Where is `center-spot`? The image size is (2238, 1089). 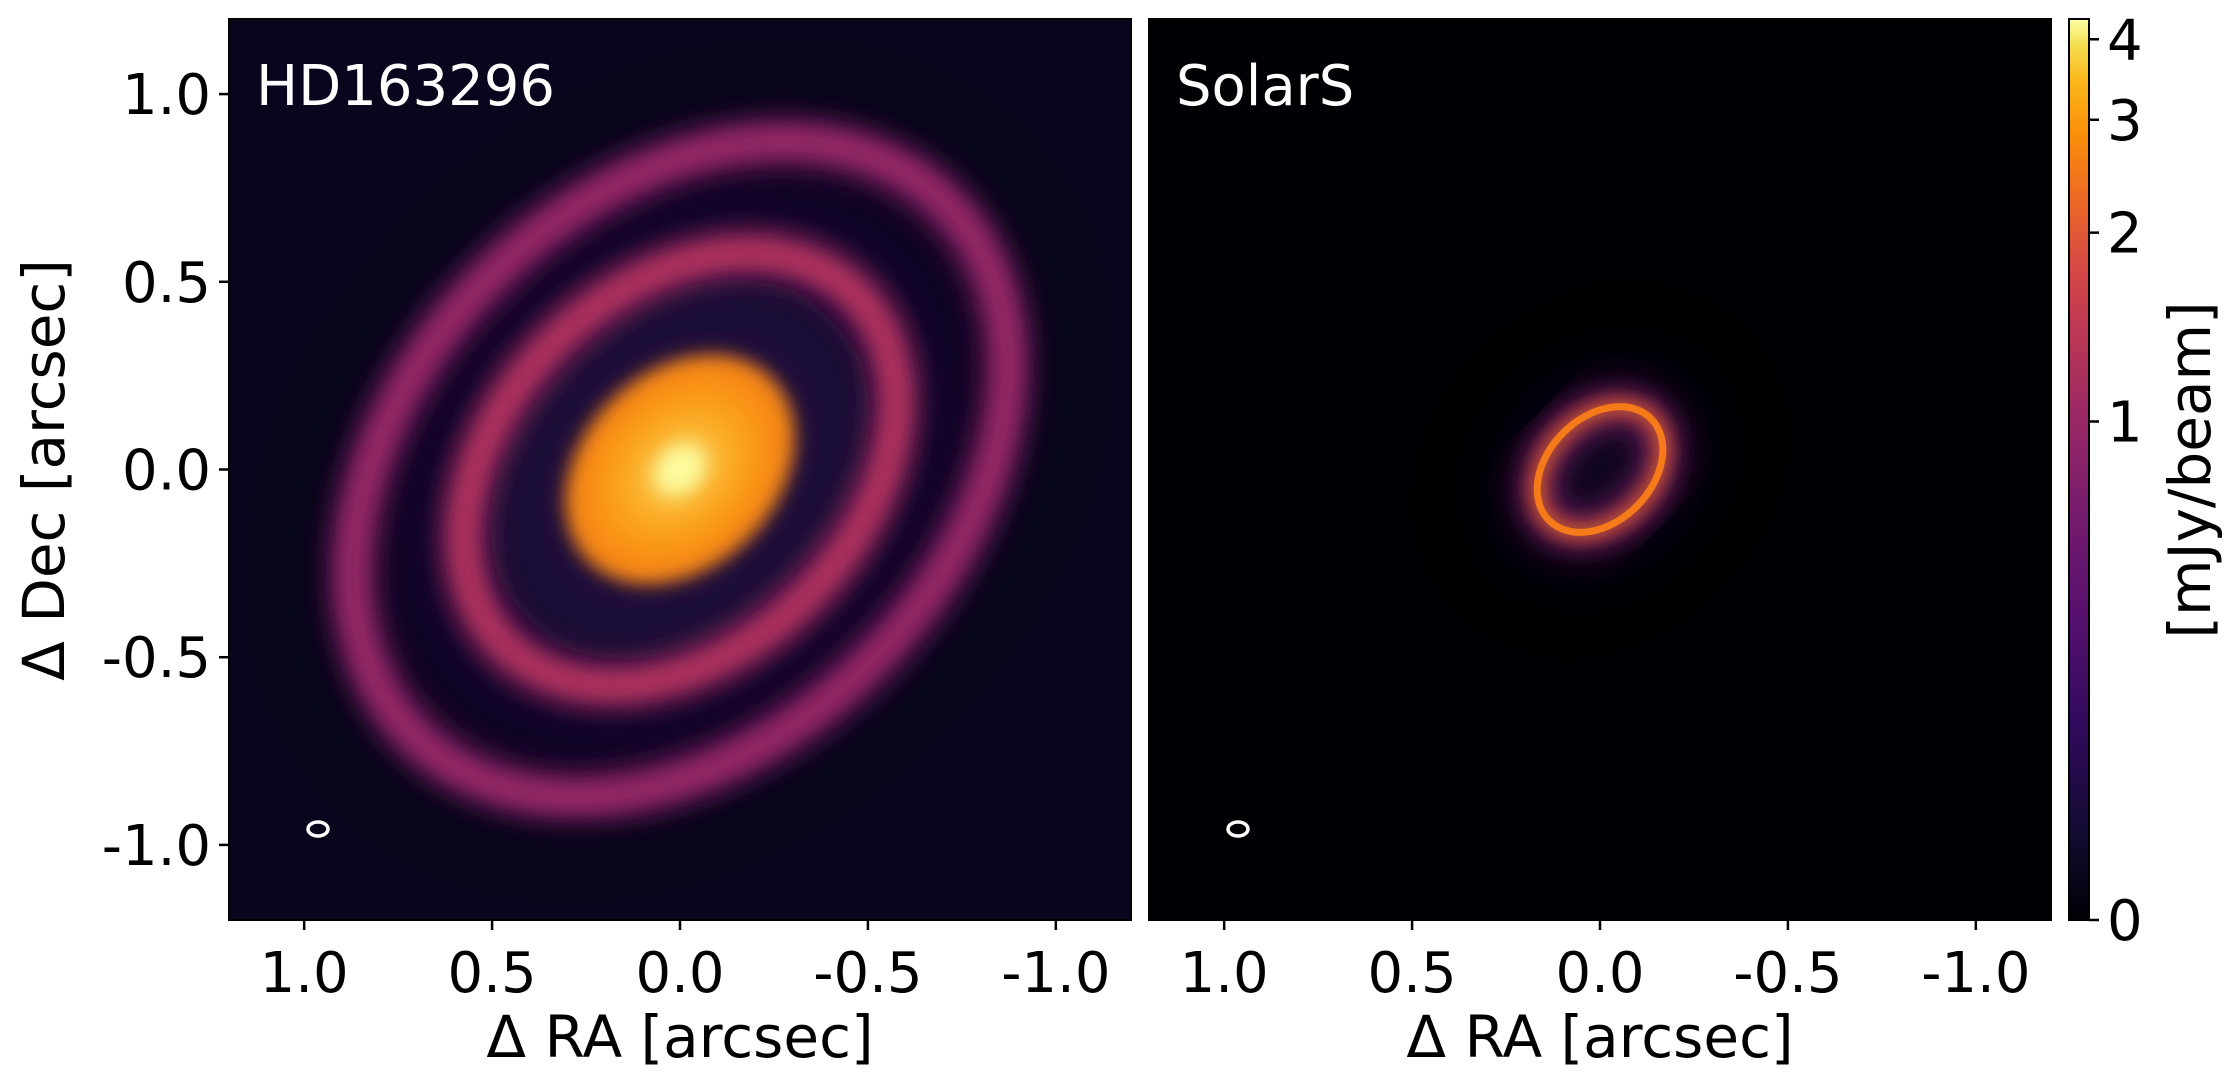
center-spot is located at coordinates (680, 469).